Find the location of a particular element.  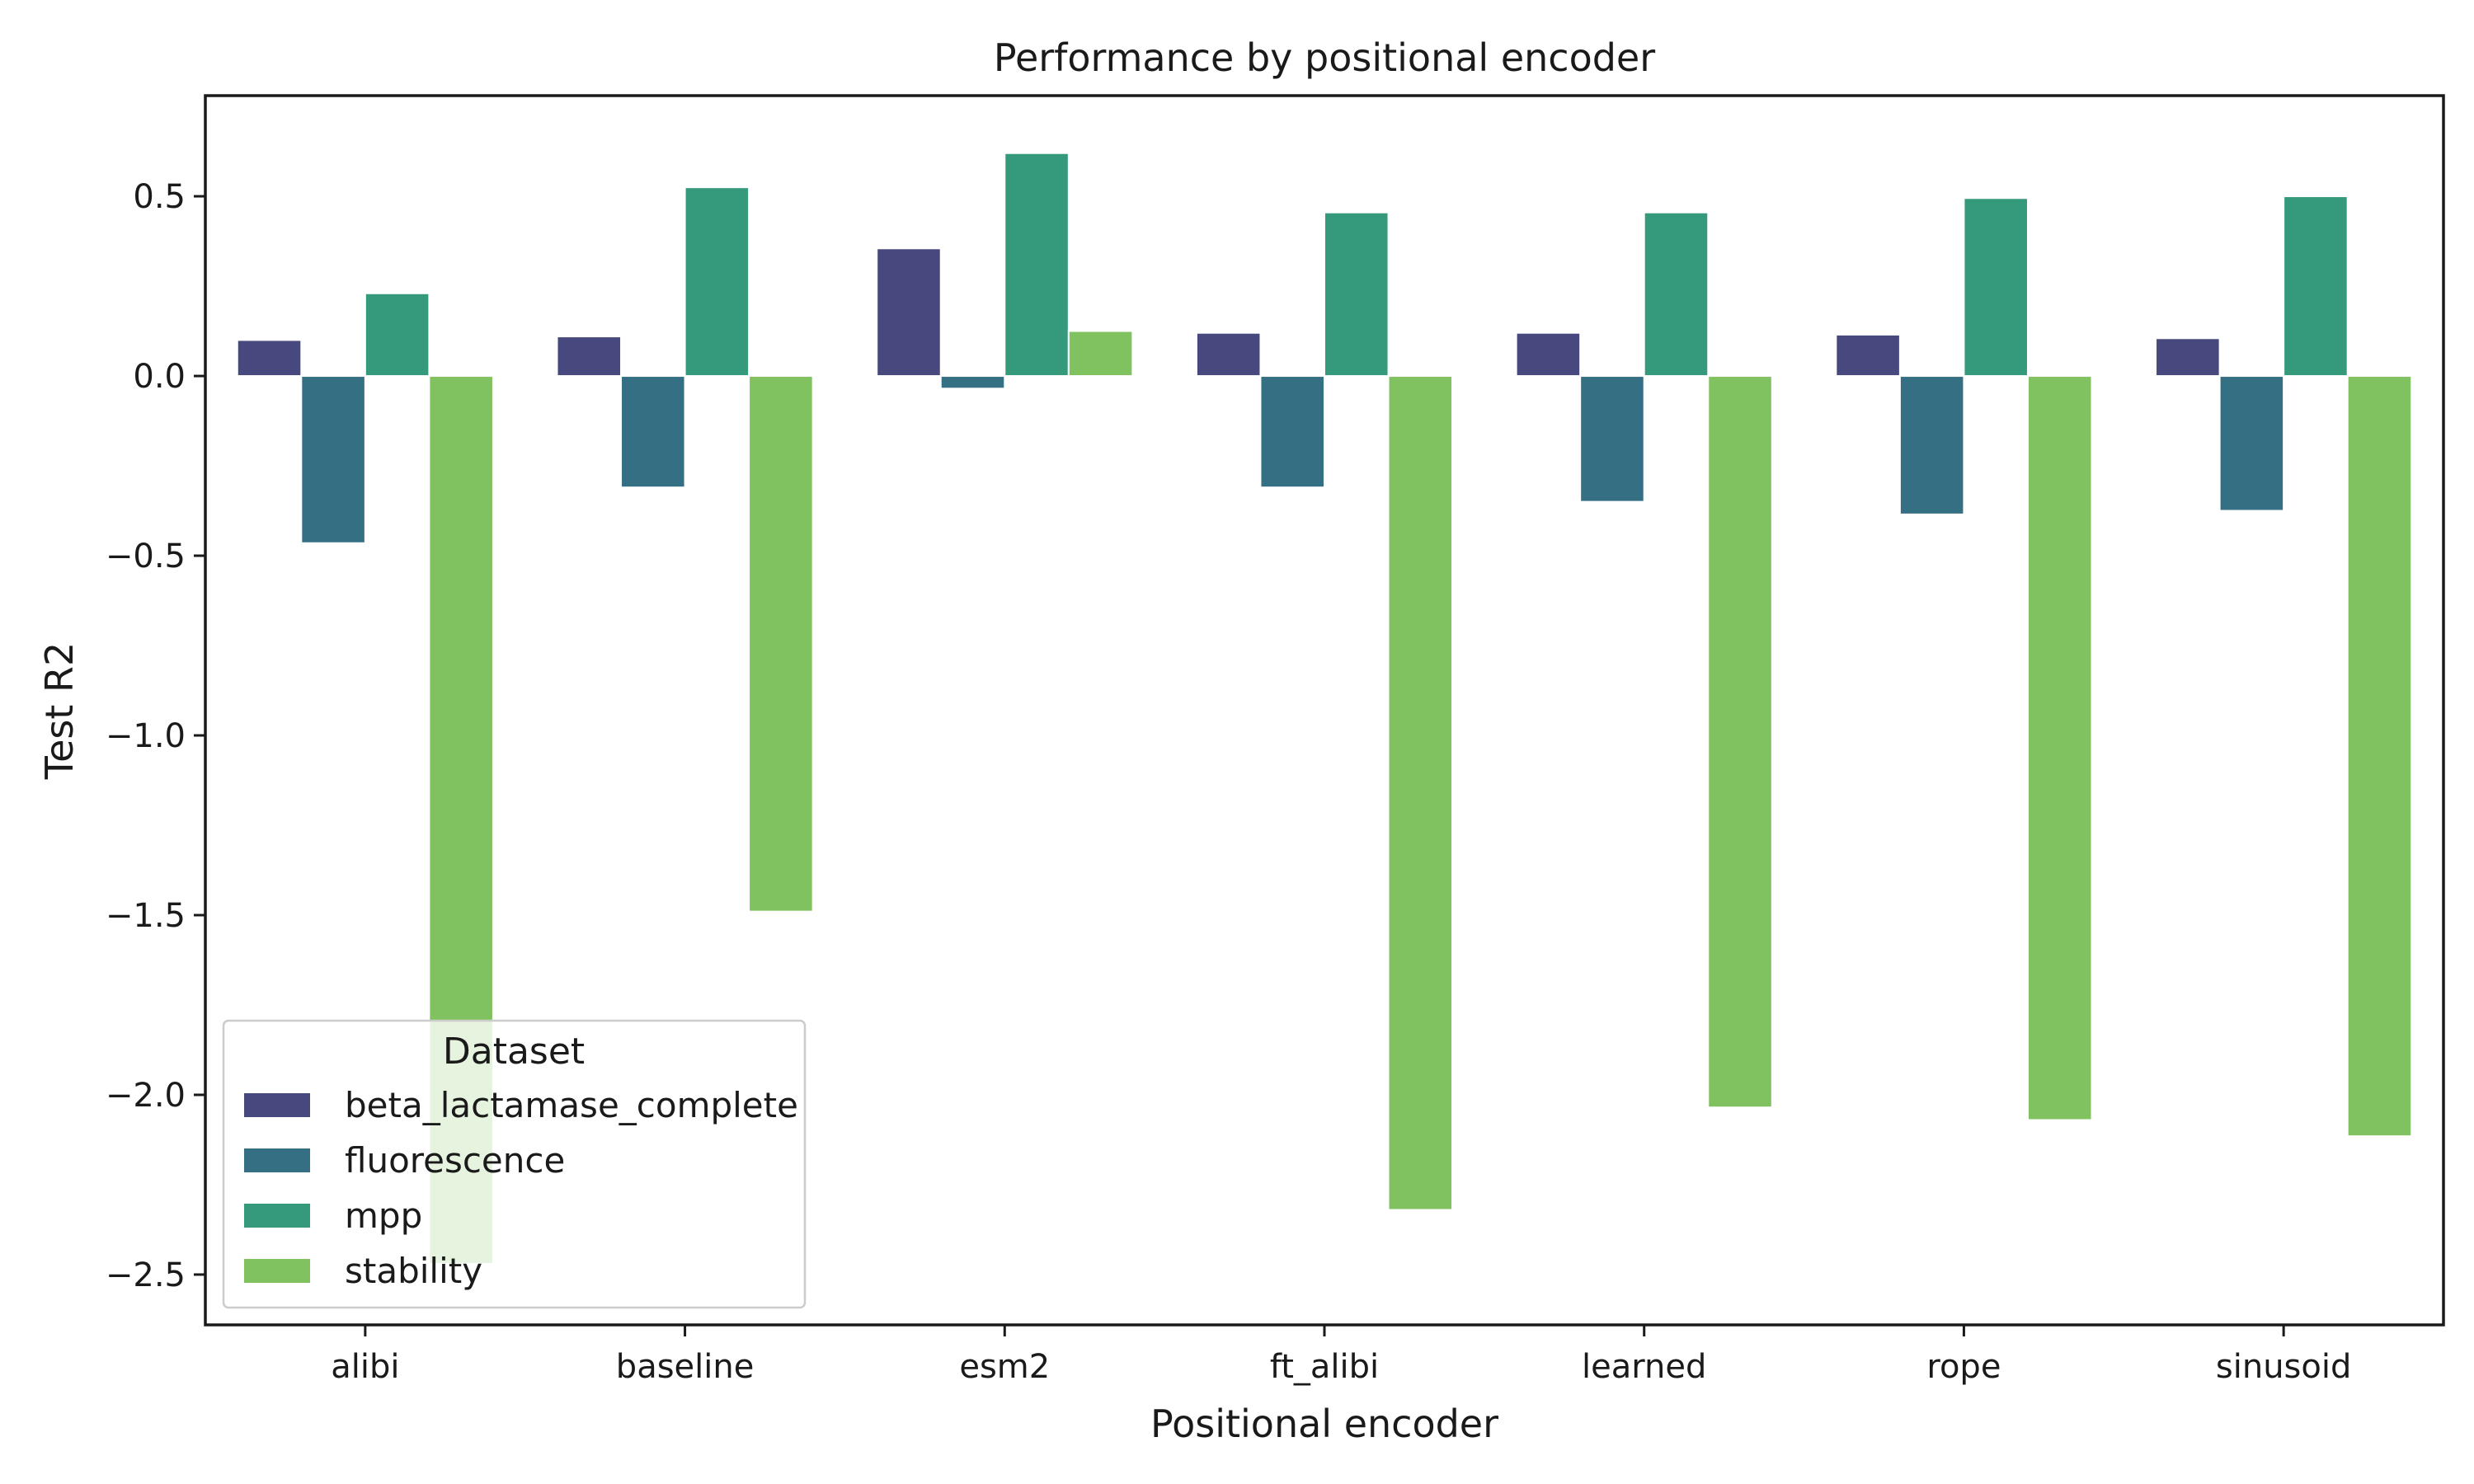

y-tick-label: 0.0 is located at coordinates (159, 377).